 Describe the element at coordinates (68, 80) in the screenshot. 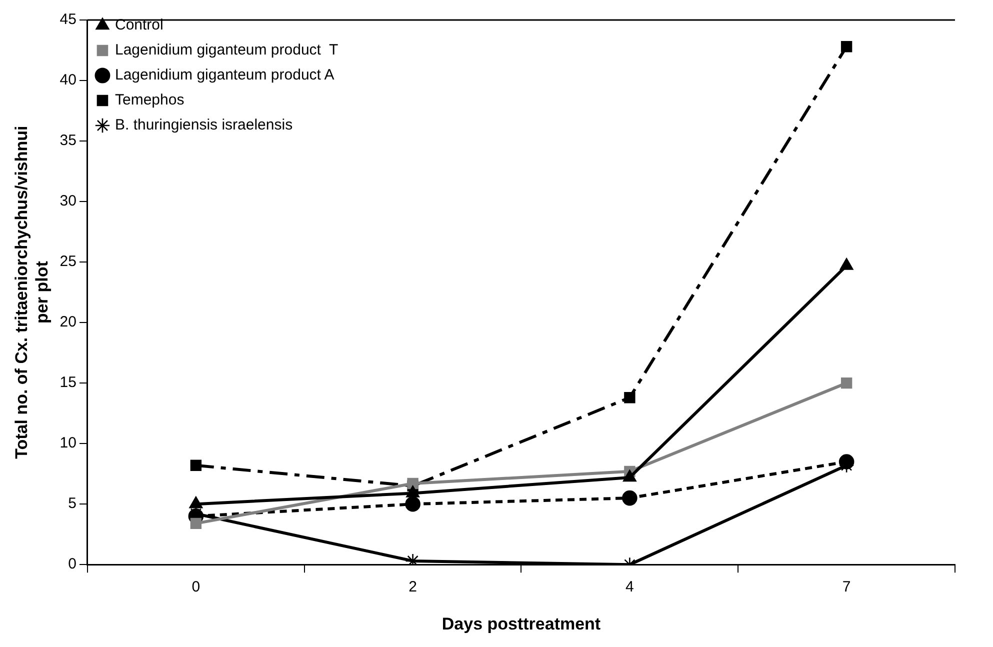

I see `y-tick-label: 40` at that location.